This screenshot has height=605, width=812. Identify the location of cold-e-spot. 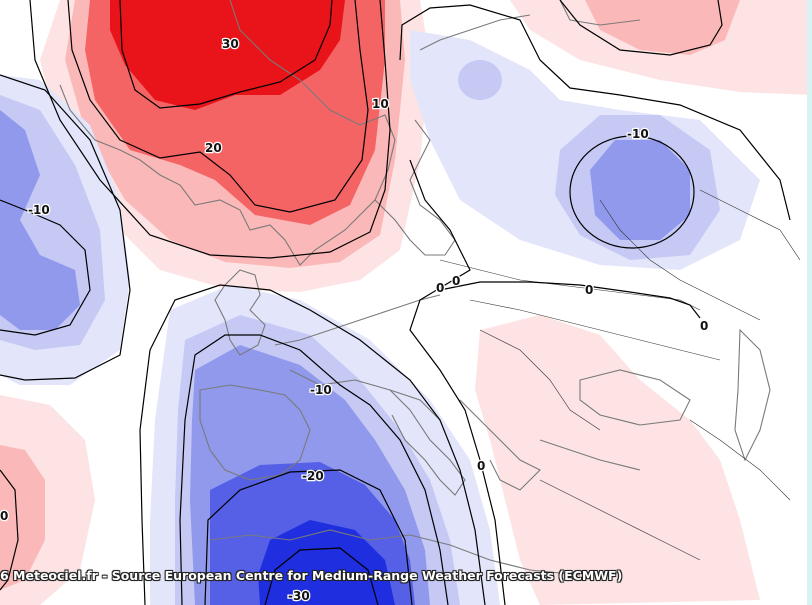
(480, 80).